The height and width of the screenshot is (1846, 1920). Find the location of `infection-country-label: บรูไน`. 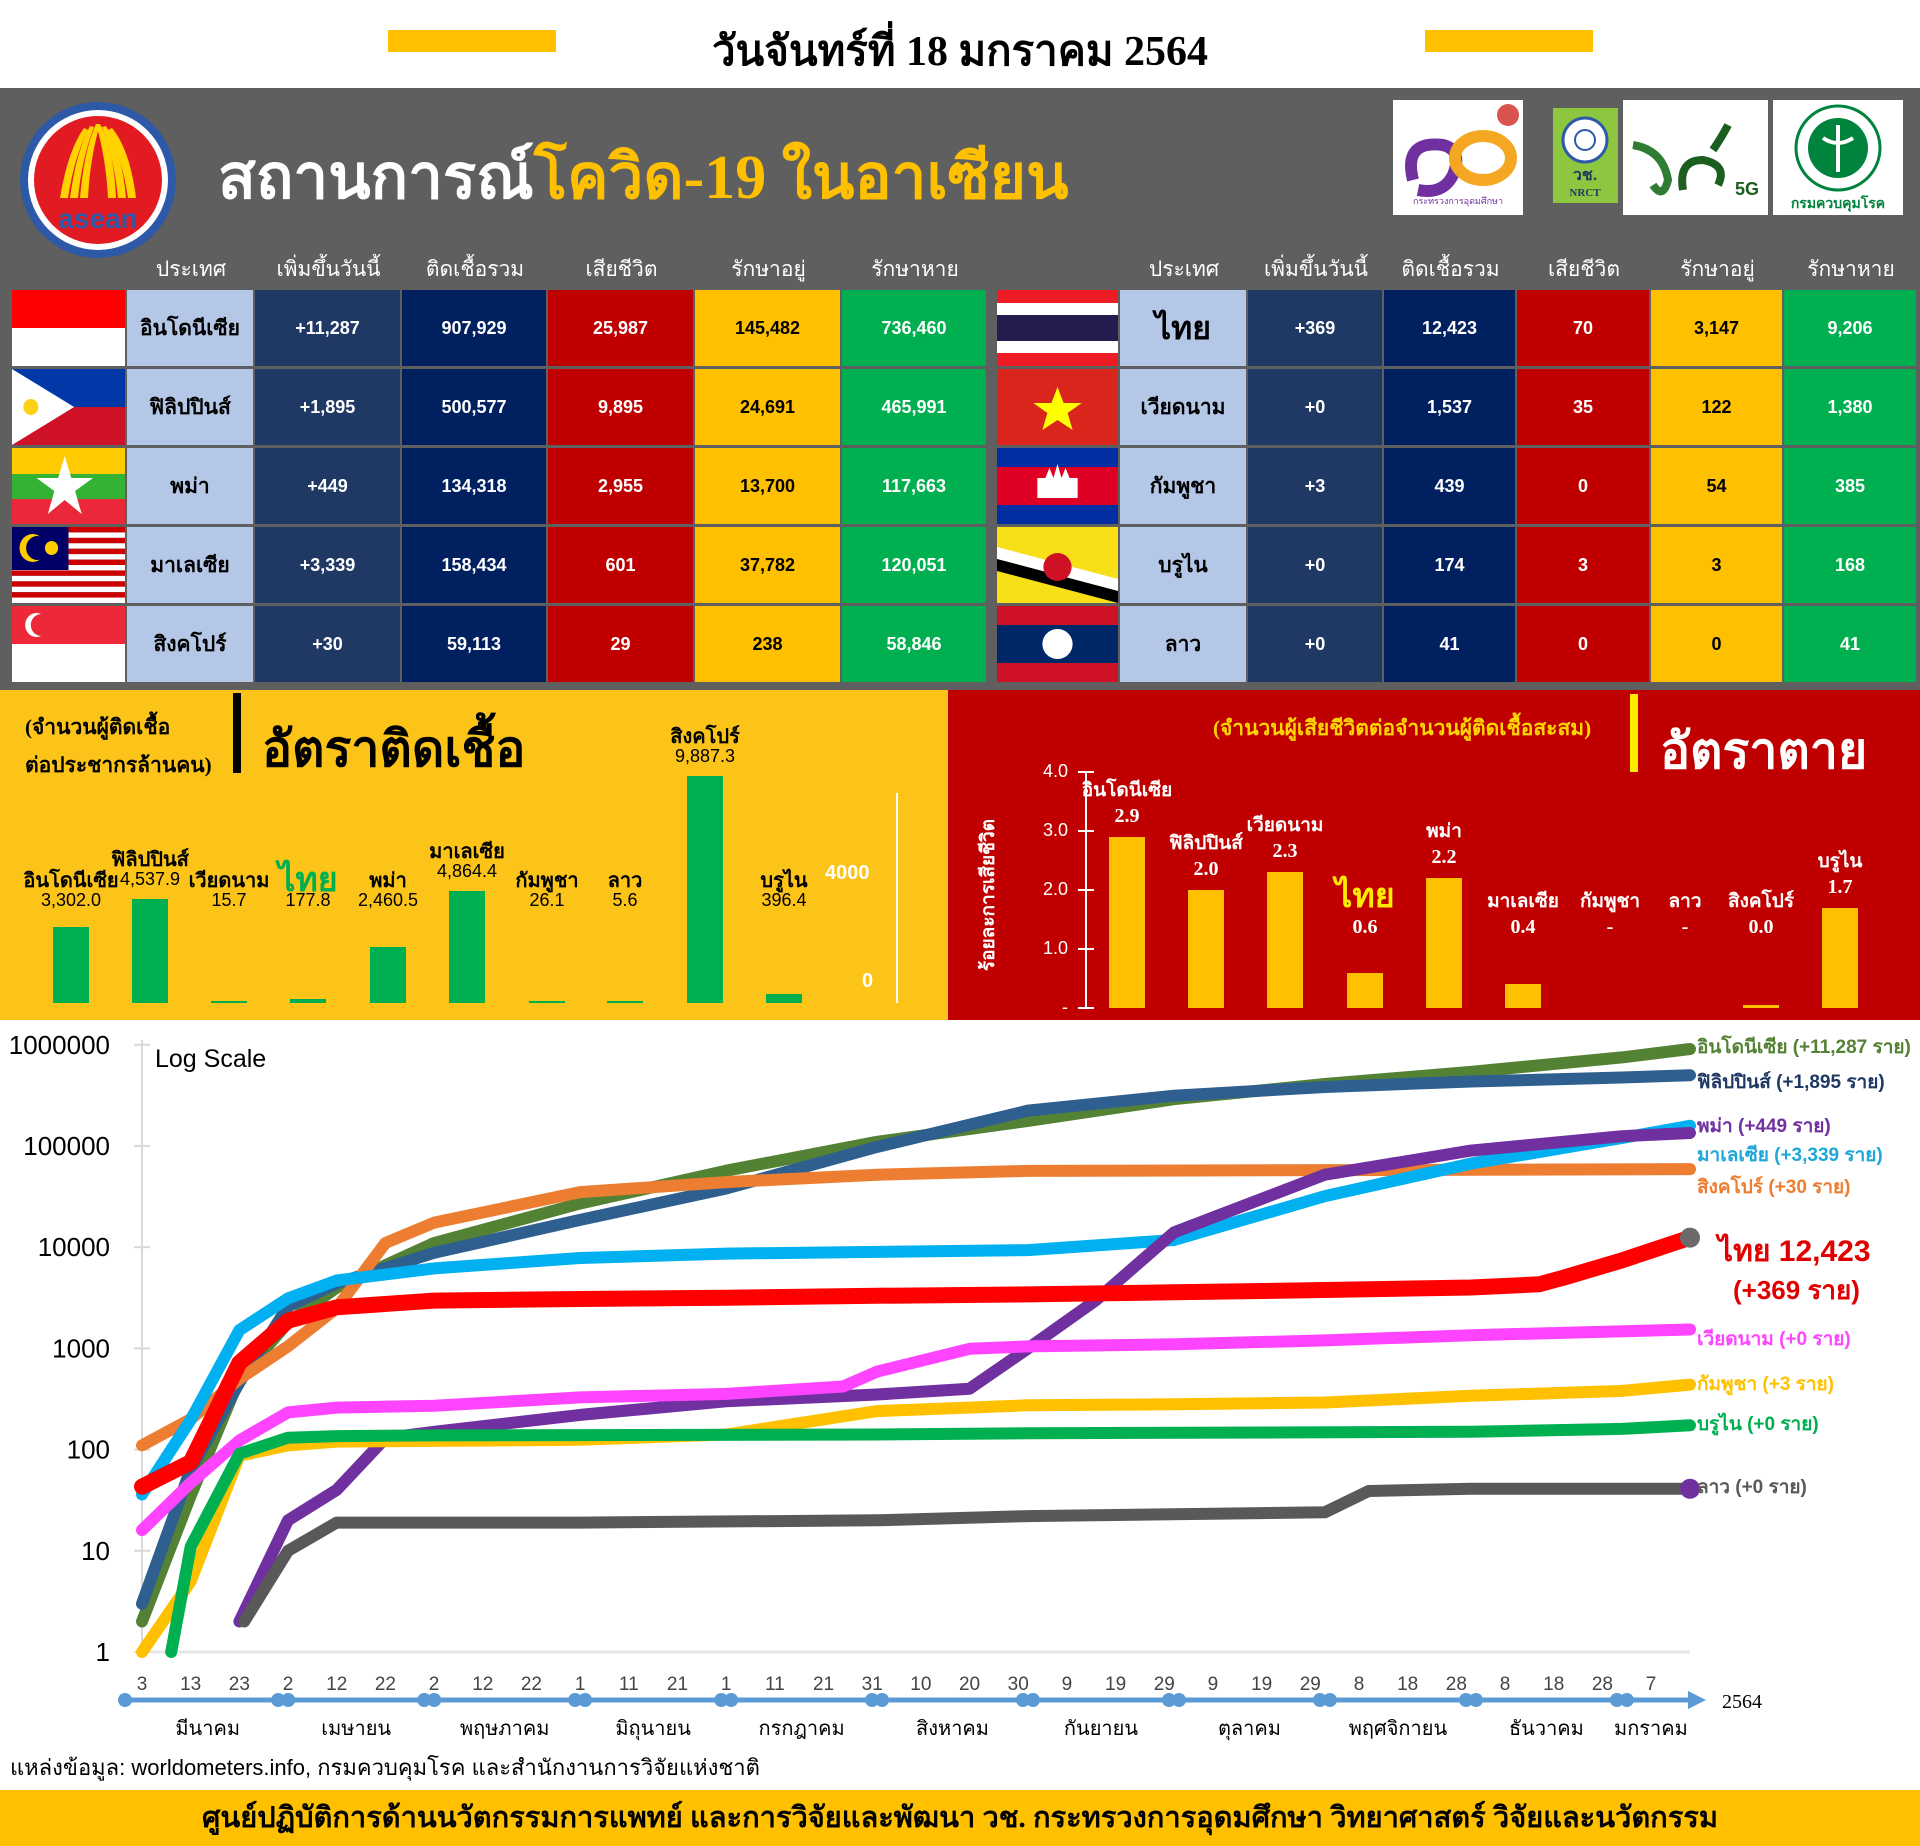

infection-country-label: บรูไน is located at coordinates (784, 881).